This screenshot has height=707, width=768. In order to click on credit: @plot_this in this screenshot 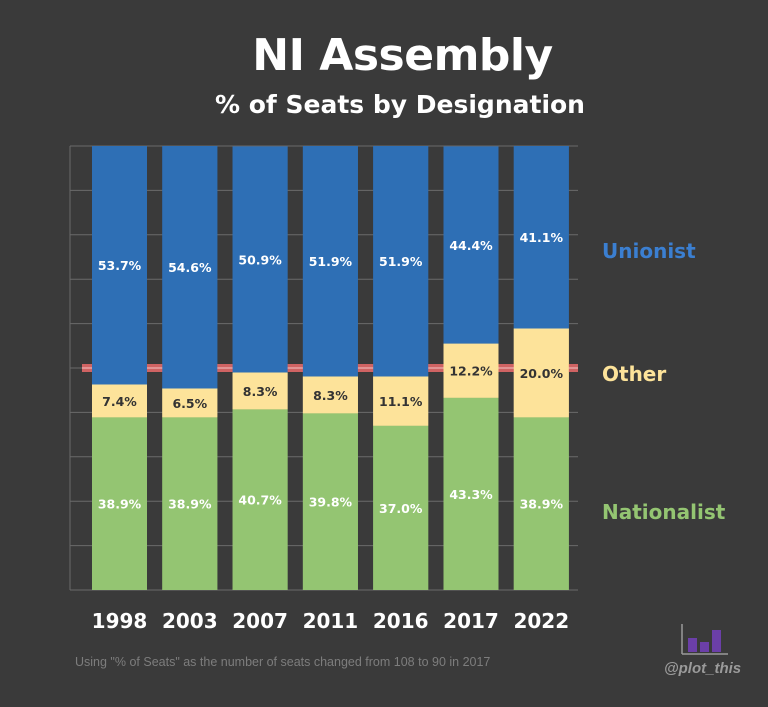, I will do `click(703, 668)`.